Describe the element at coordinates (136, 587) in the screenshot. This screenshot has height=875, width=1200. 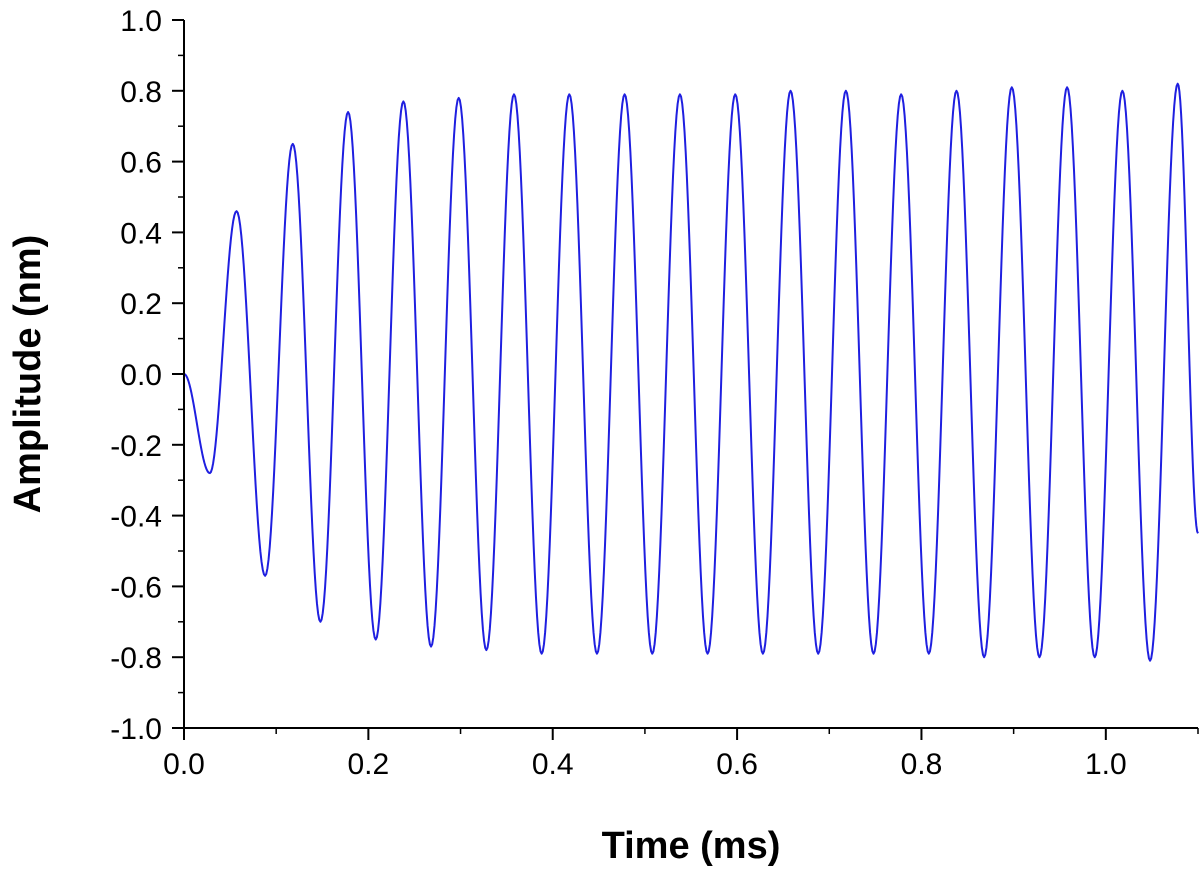
I see `y-tick-label: -0.6` at that location.